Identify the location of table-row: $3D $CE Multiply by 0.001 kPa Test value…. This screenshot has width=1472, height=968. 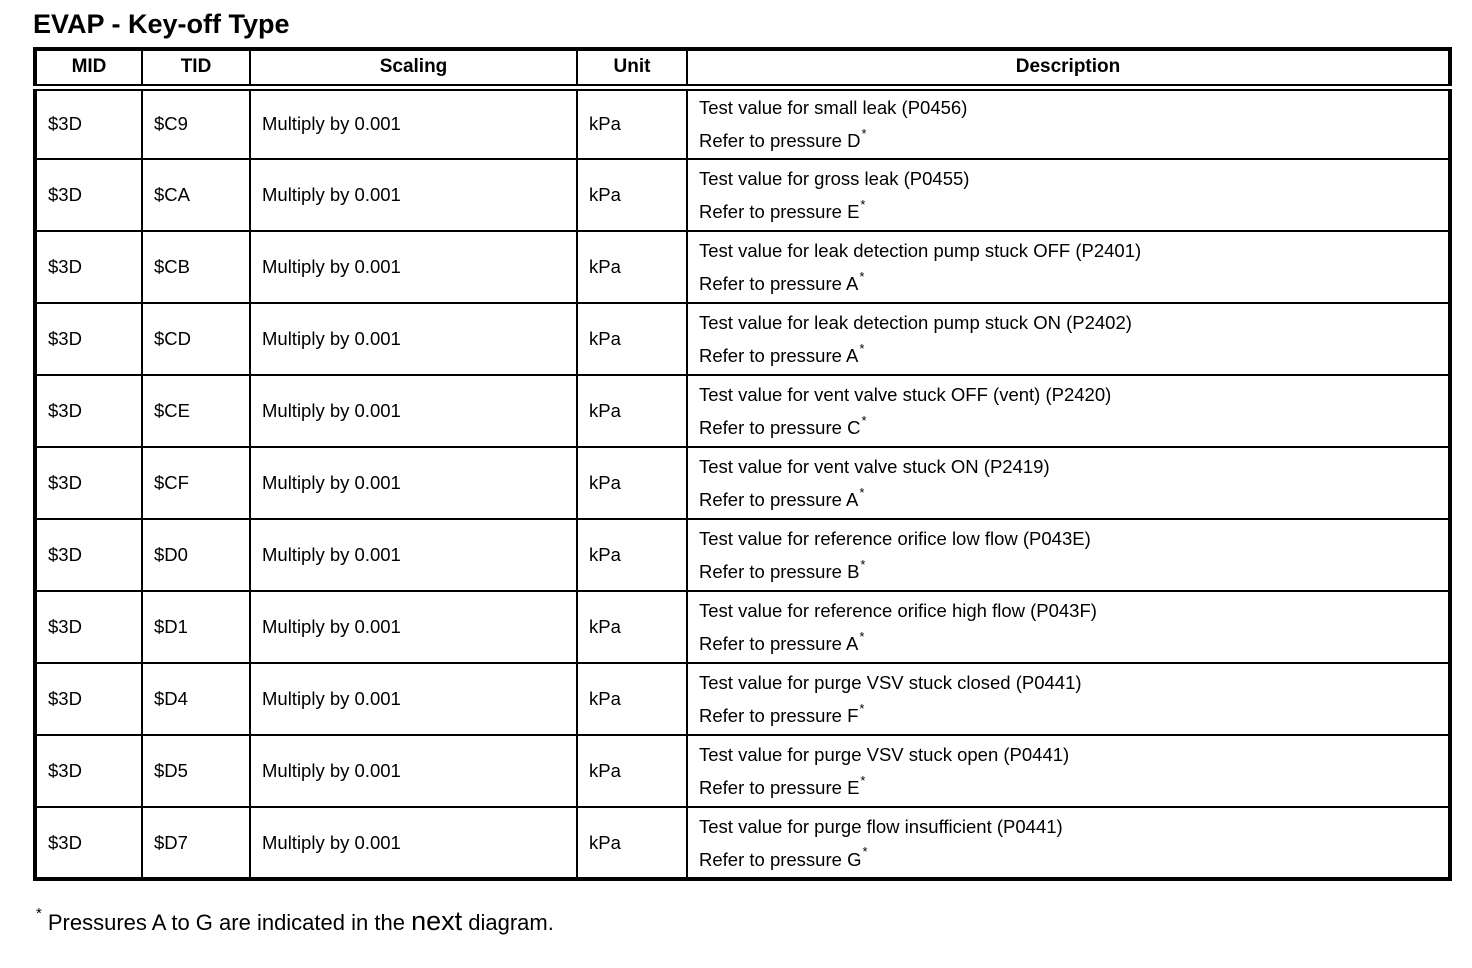
(742, 411).